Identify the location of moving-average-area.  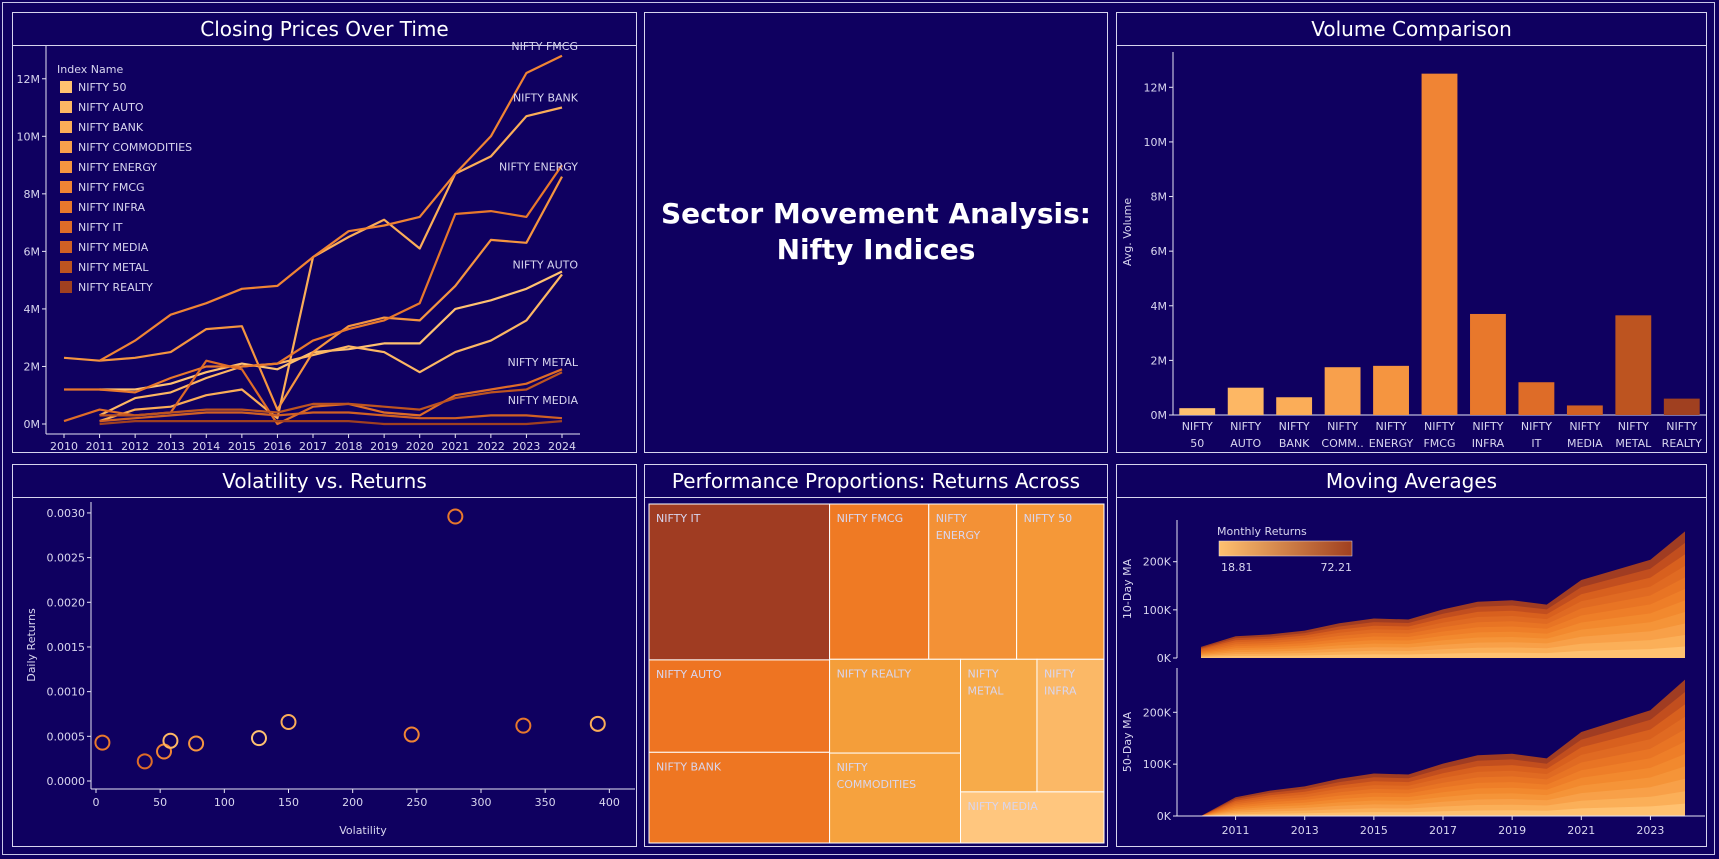
(1443, 652).